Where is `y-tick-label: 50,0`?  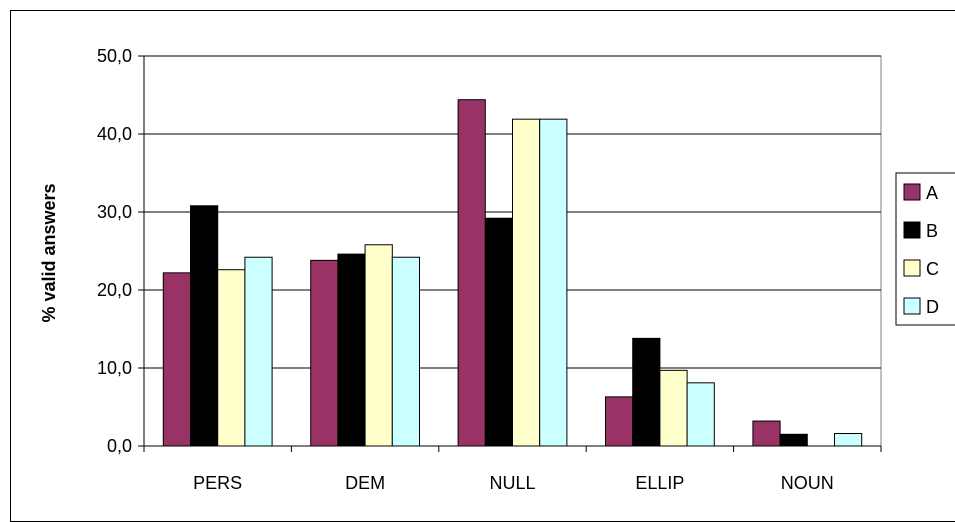
y-tick-label: 50,0 is located at coordinates (114, 56).